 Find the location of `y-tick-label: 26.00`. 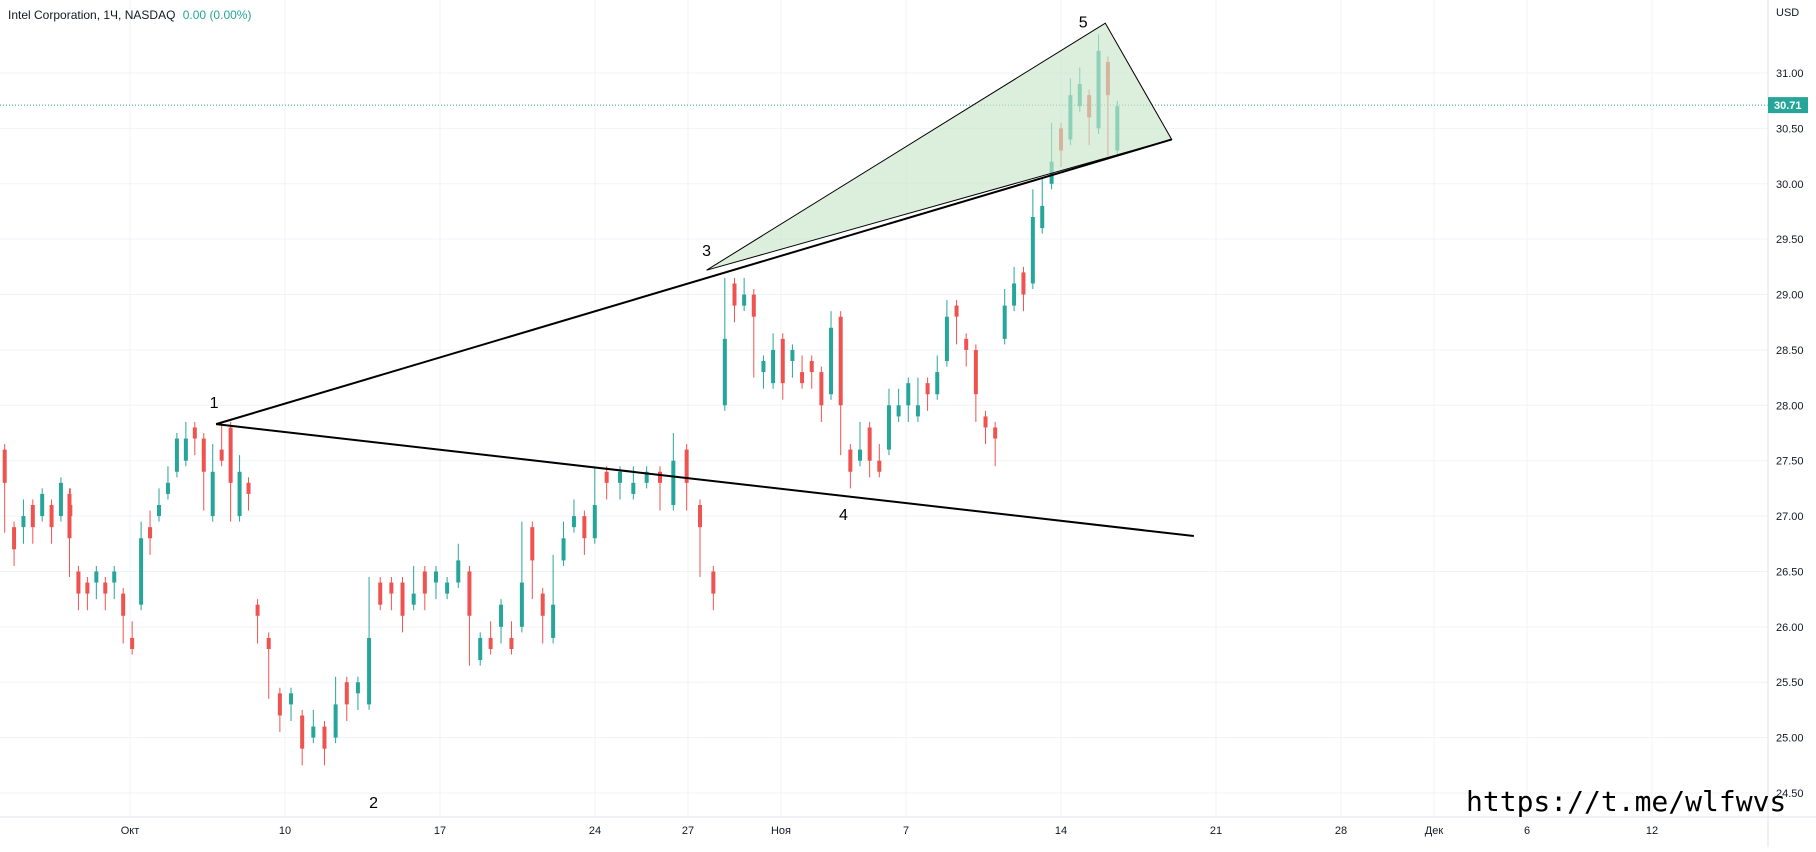

y-tick-label: 26.00 is located at coordinates (1790, 628).